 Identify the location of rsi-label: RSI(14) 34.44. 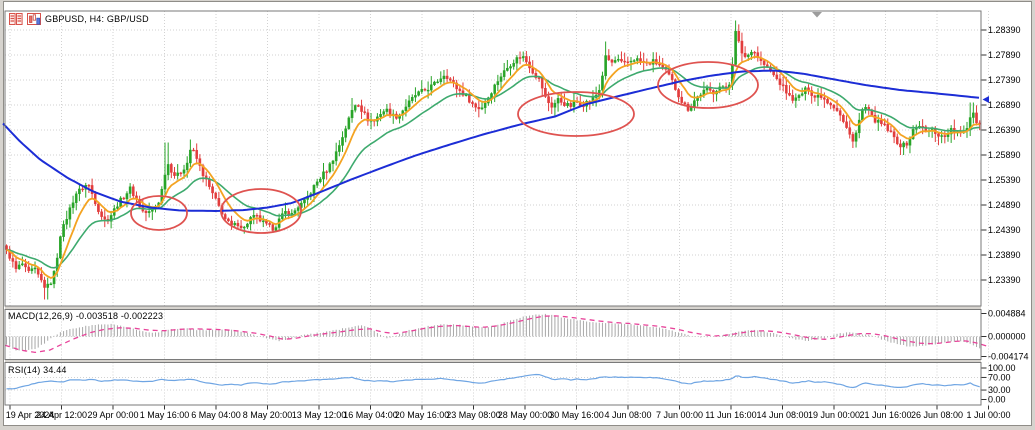
(37, 370).